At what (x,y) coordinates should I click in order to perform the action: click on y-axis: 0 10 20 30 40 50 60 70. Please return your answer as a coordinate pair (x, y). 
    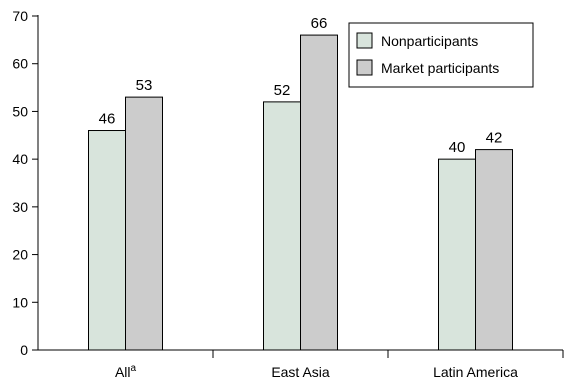
    Looking at the image, I should click on (25, 183).